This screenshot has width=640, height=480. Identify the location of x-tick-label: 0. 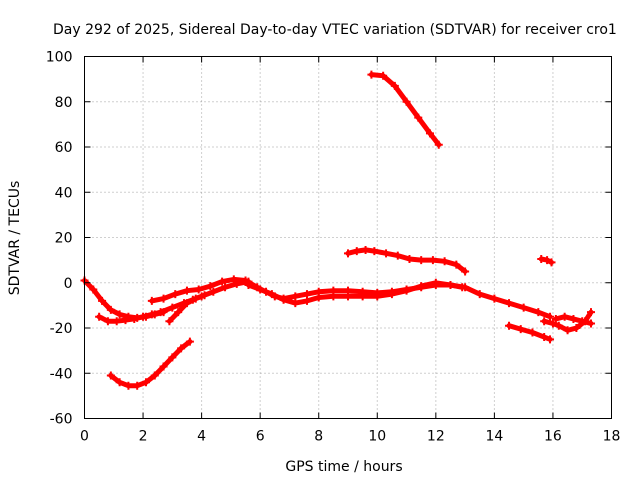
(84, 437).